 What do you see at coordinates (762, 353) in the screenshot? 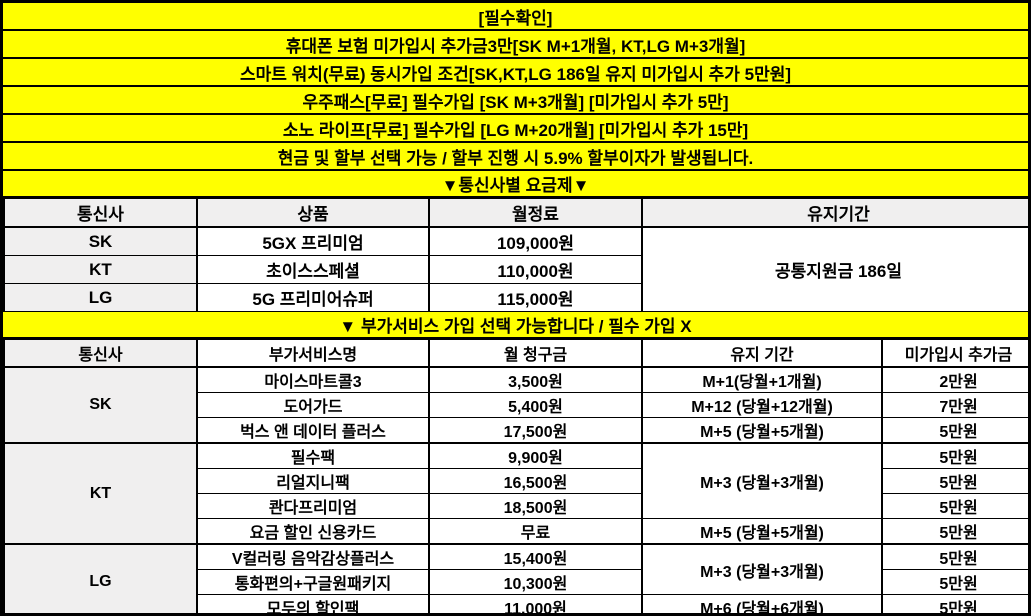
I see `addon-header-period: 유지 기간` at bounding box center [762, 353].